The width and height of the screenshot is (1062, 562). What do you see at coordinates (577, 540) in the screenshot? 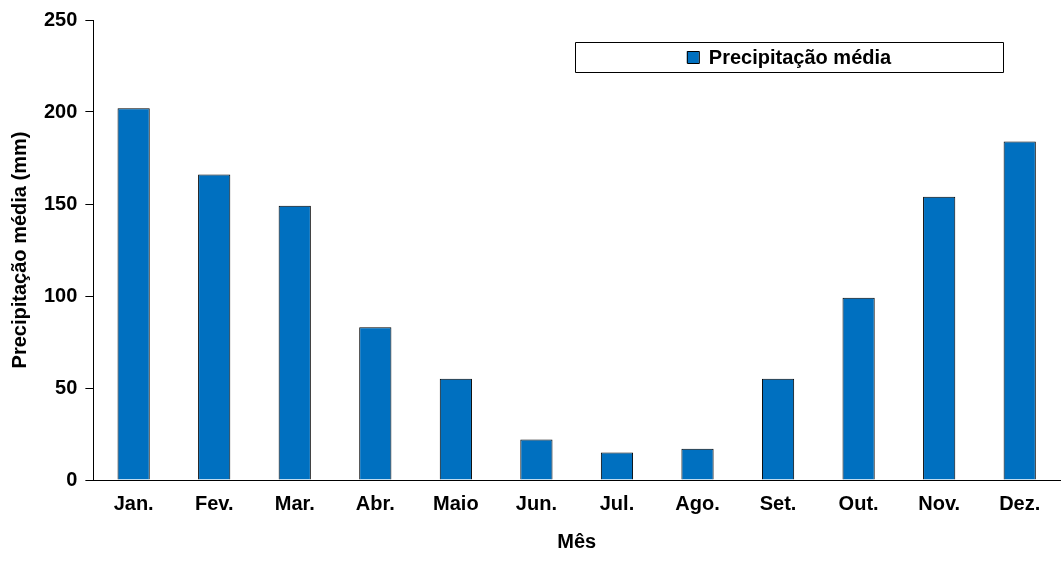
I see `x-axis-title: Mês` at bounding box center [577, 540].